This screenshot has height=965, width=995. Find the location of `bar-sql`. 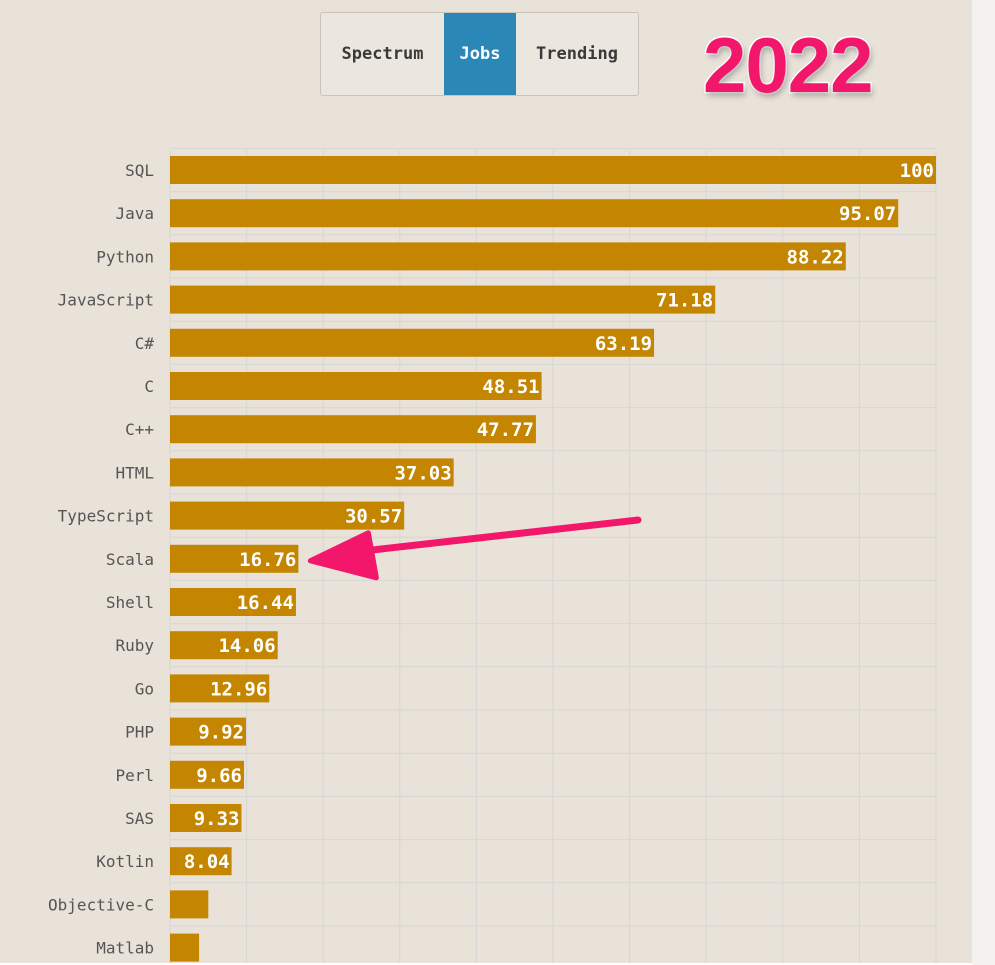

bar-sql is located at coordinates (553, 170).